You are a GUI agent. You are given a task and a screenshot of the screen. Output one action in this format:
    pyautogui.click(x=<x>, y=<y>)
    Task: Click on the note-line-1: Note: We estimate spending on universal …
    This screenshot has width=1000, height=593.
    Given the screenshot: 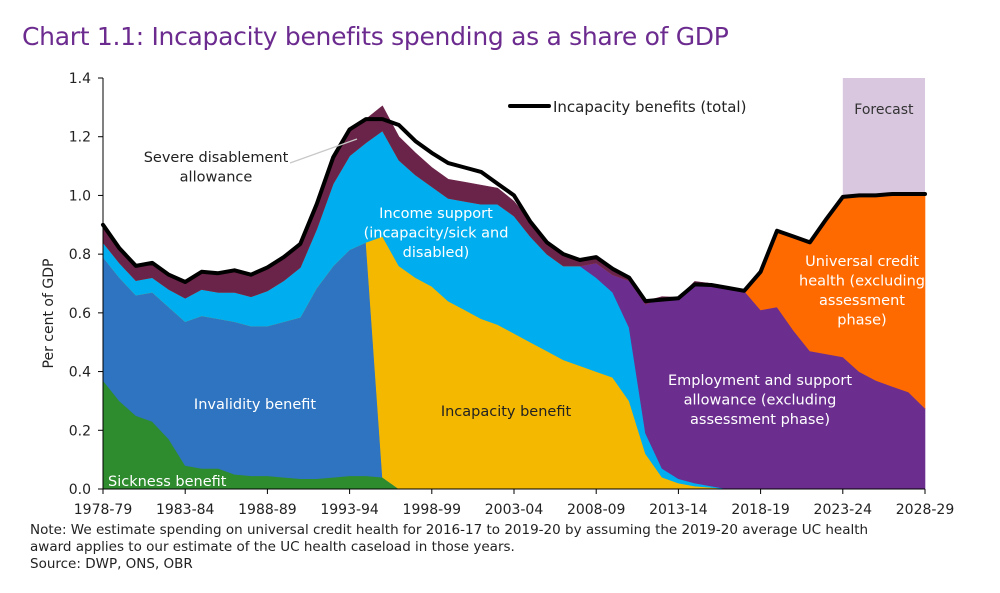 What is the action you would take?
    pyautogui.click(x=449, y=530)
    